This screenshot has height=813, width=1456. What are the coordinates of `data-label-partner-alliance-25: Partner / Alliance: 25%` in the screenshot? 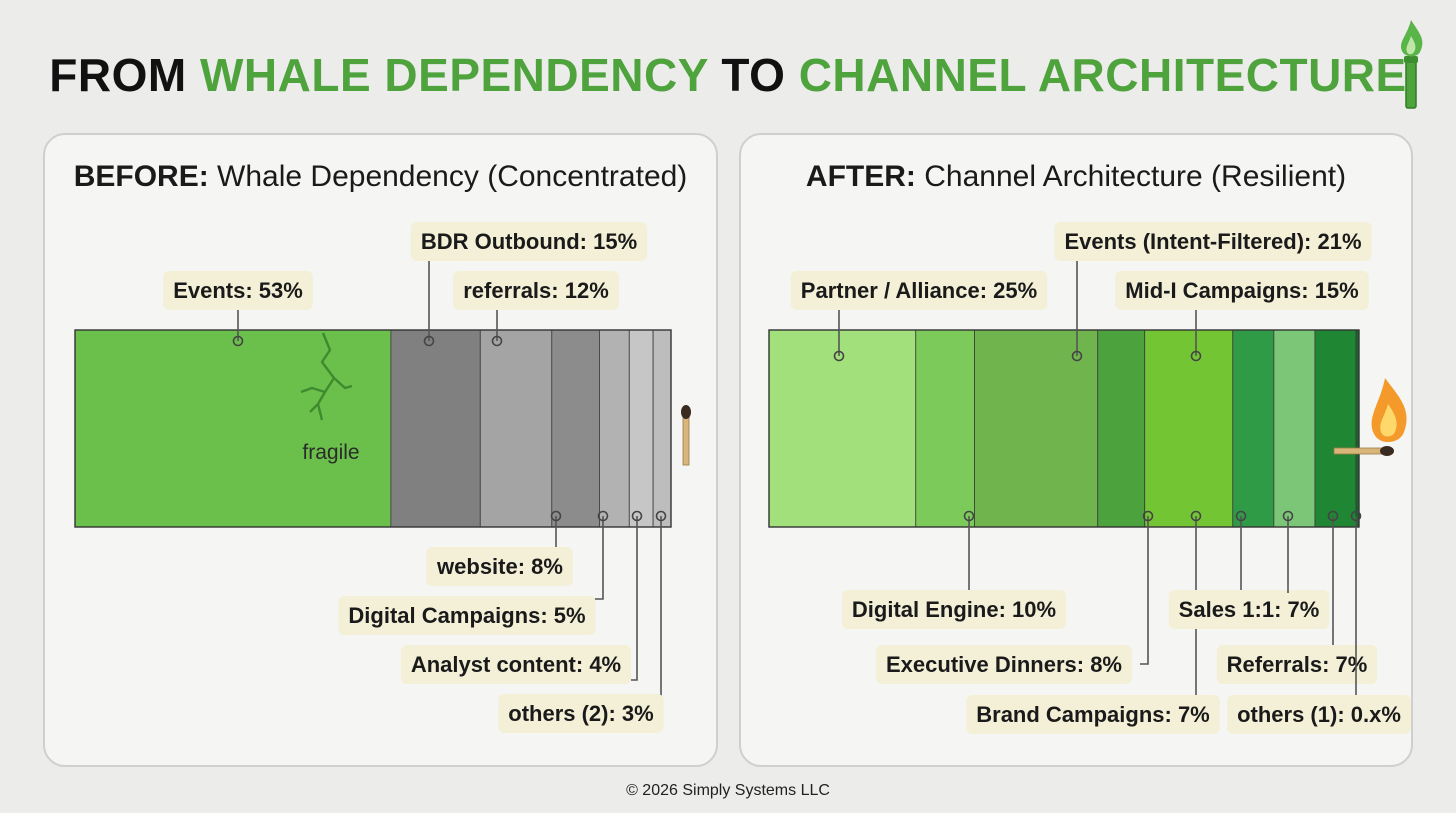 It's located at (919, 290).